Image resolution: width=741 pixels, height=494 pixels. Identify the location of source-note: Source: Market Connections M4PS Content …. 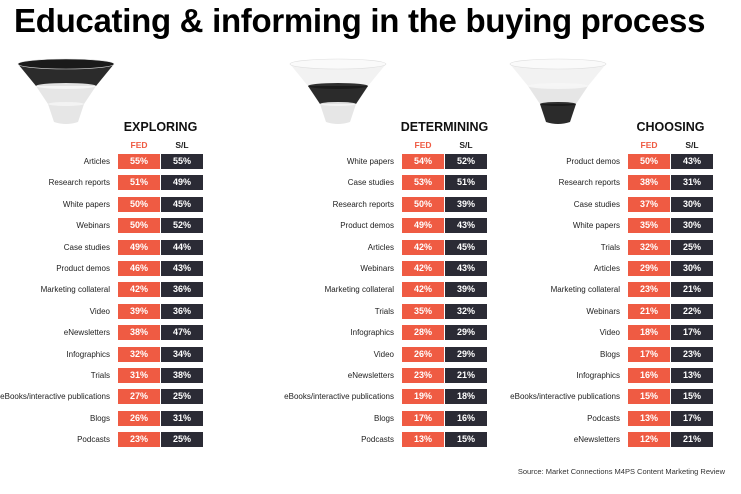
(621, 471).